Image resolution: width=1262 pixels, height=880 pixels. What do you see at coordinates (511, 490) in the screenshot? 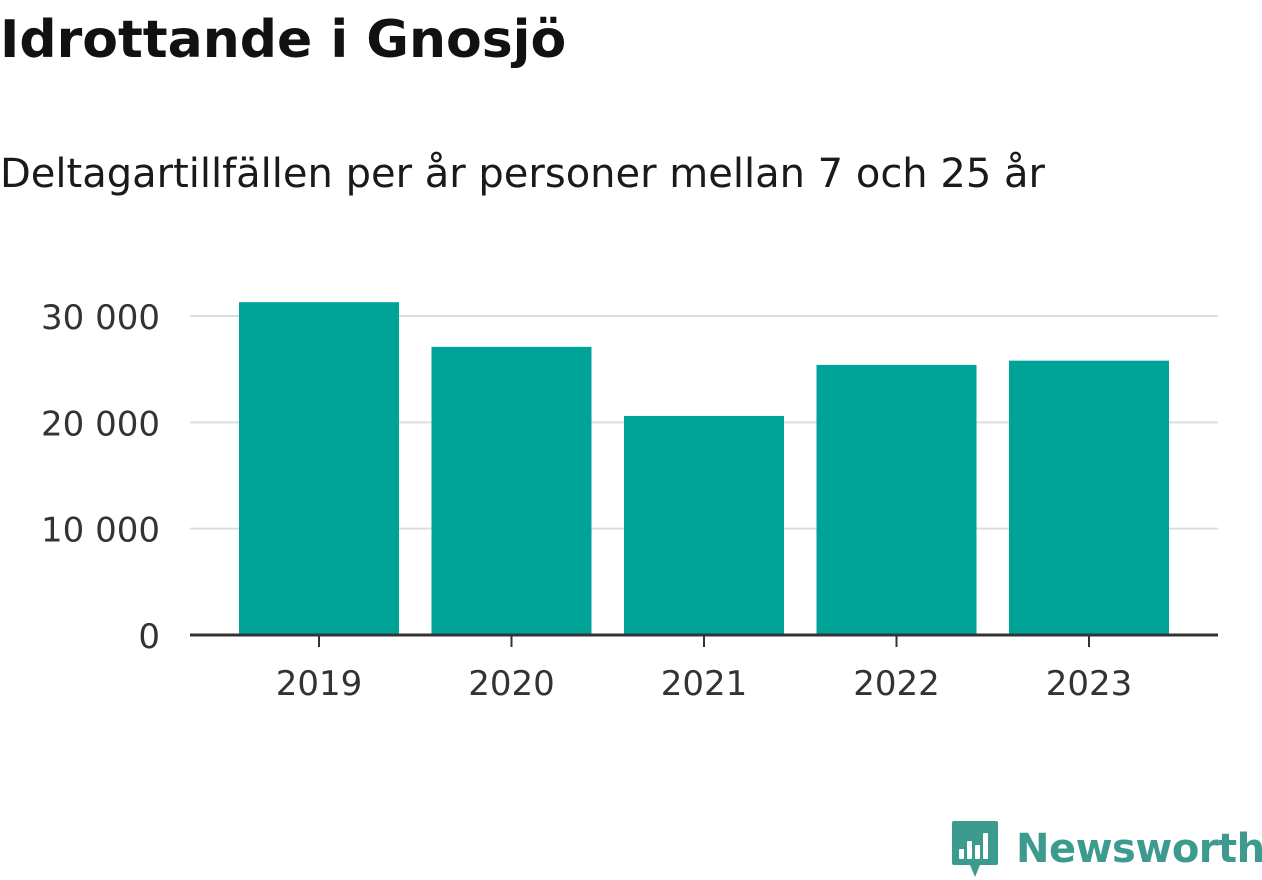
I see `bar-2020` at bounding box center [511, 490].